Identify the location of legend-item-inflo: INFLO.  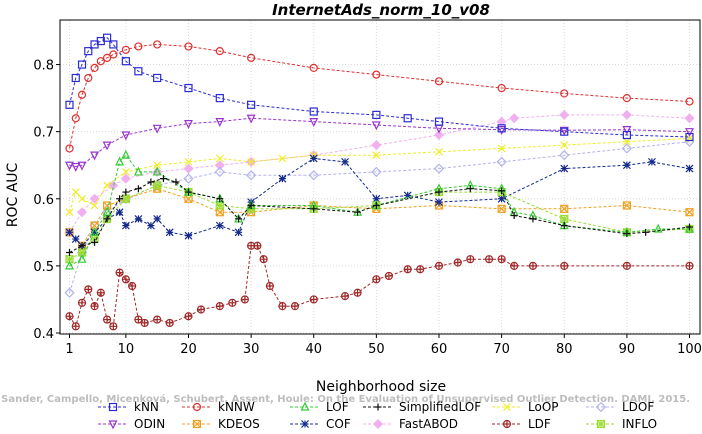
(621, 424).